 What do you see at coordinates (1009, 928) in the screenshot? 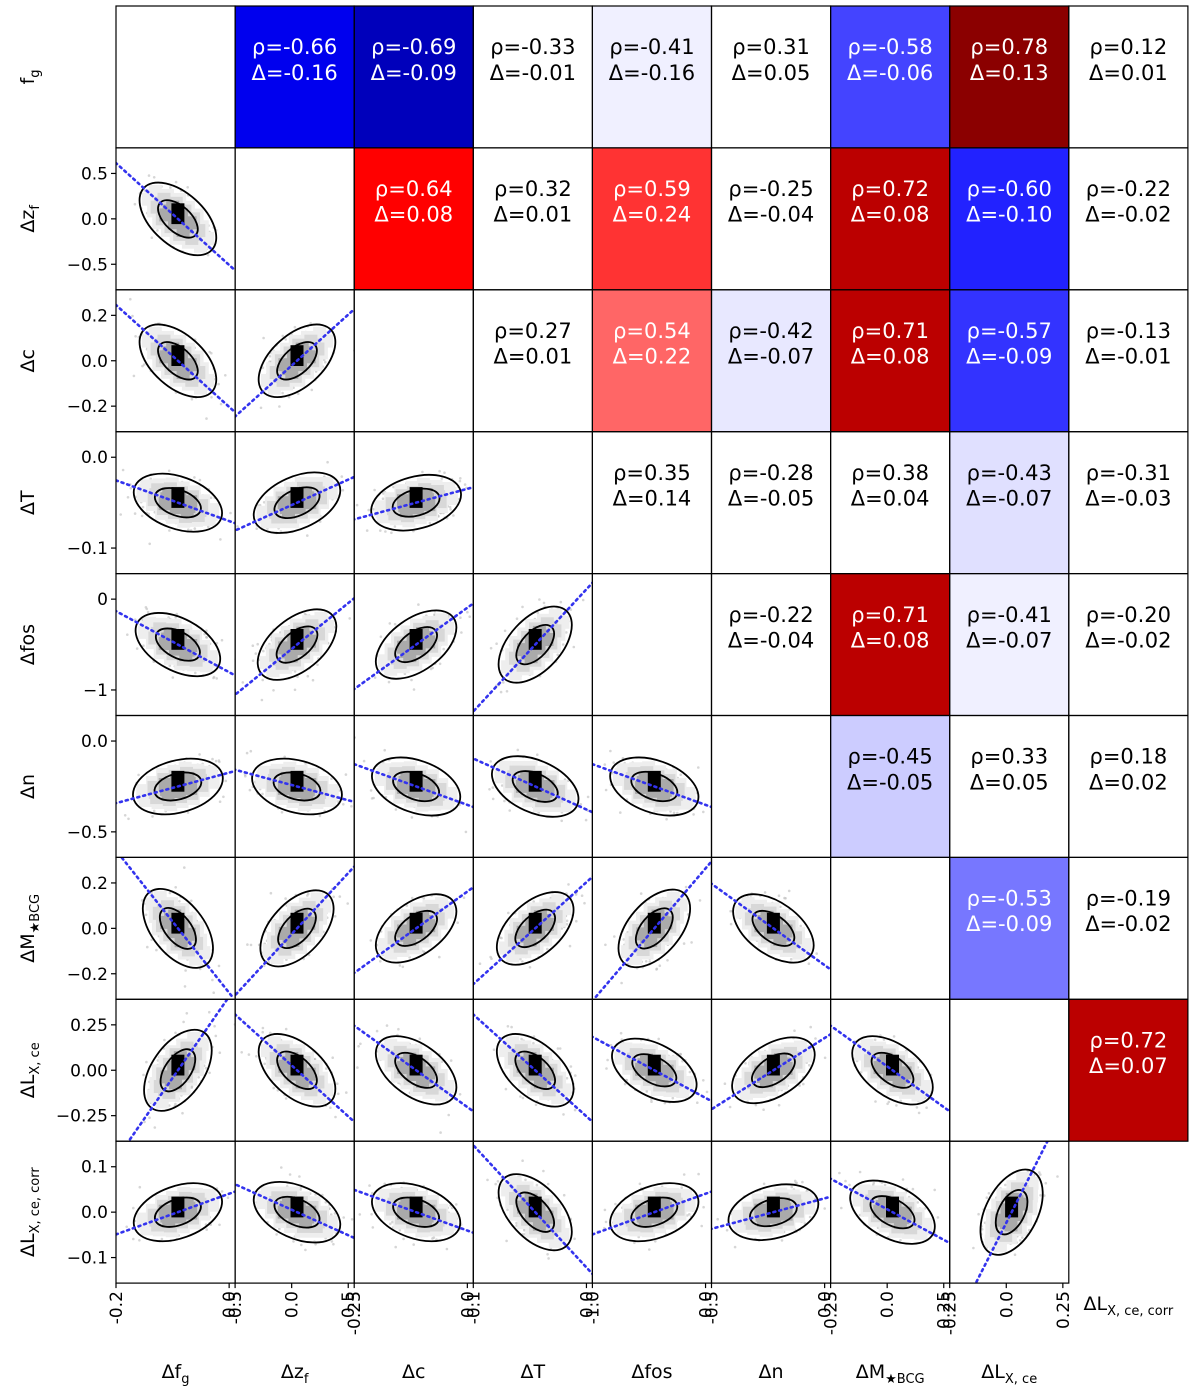
I see `correlation-cell-6-7: ρ=-0.53Δ=-0.09` at bounding box center [1009, 928].